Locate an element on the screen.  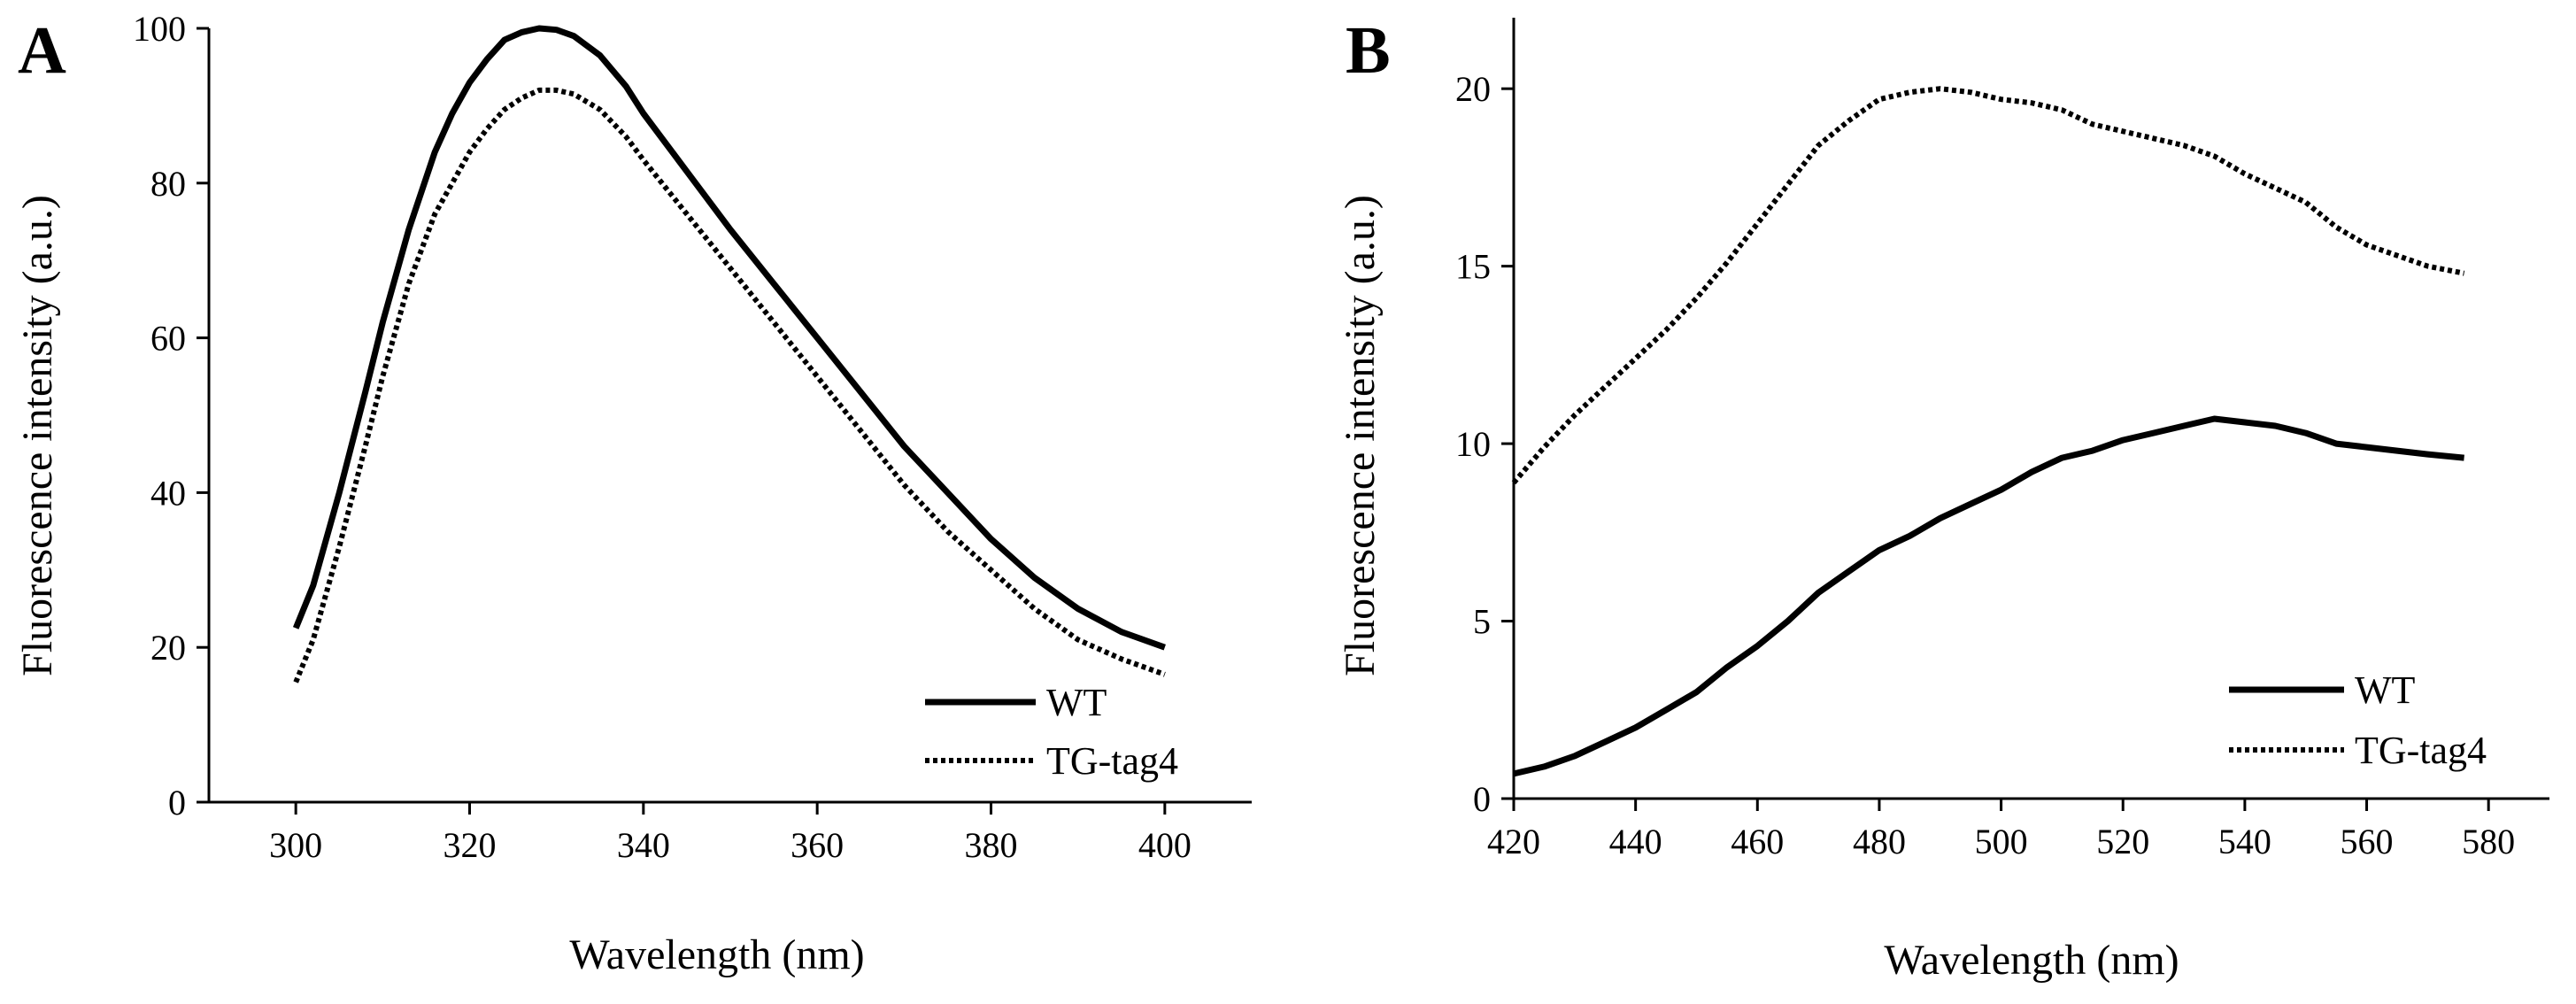
panel-b-x-tick-label-460: 460 is located at coordinates (1757, 841).